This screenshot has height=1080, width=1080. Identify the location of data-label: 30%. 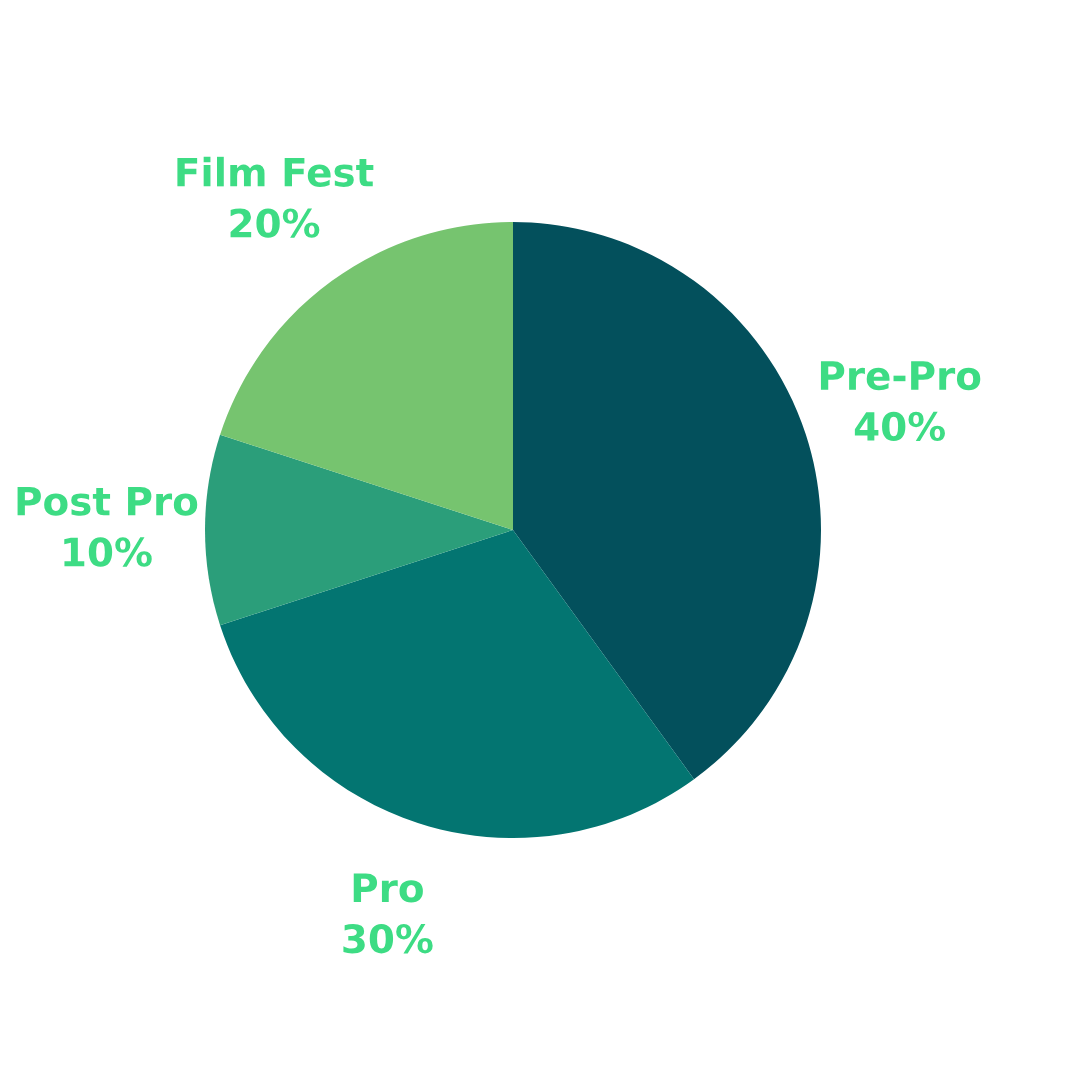
(388, 939).